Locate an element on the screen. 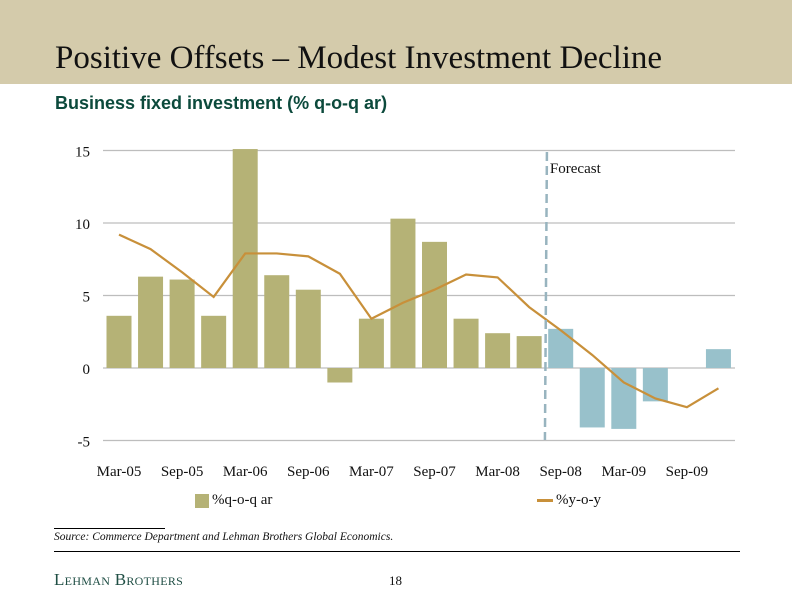 This screenshot has height=612, width=792. x-tick-label: Sep-05 is located at coordinates (182, 472).